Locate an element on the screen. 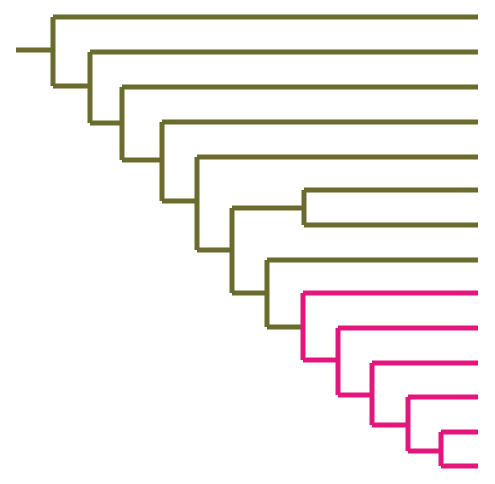  magenta-clade-branches is located at coordinates (389, 379).